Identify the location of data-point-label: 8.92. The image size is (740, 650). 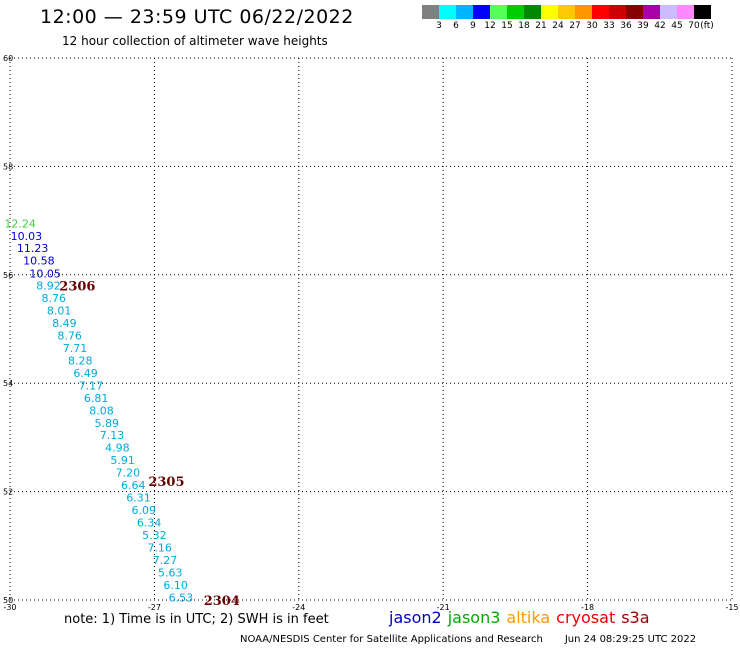
(48, 286).